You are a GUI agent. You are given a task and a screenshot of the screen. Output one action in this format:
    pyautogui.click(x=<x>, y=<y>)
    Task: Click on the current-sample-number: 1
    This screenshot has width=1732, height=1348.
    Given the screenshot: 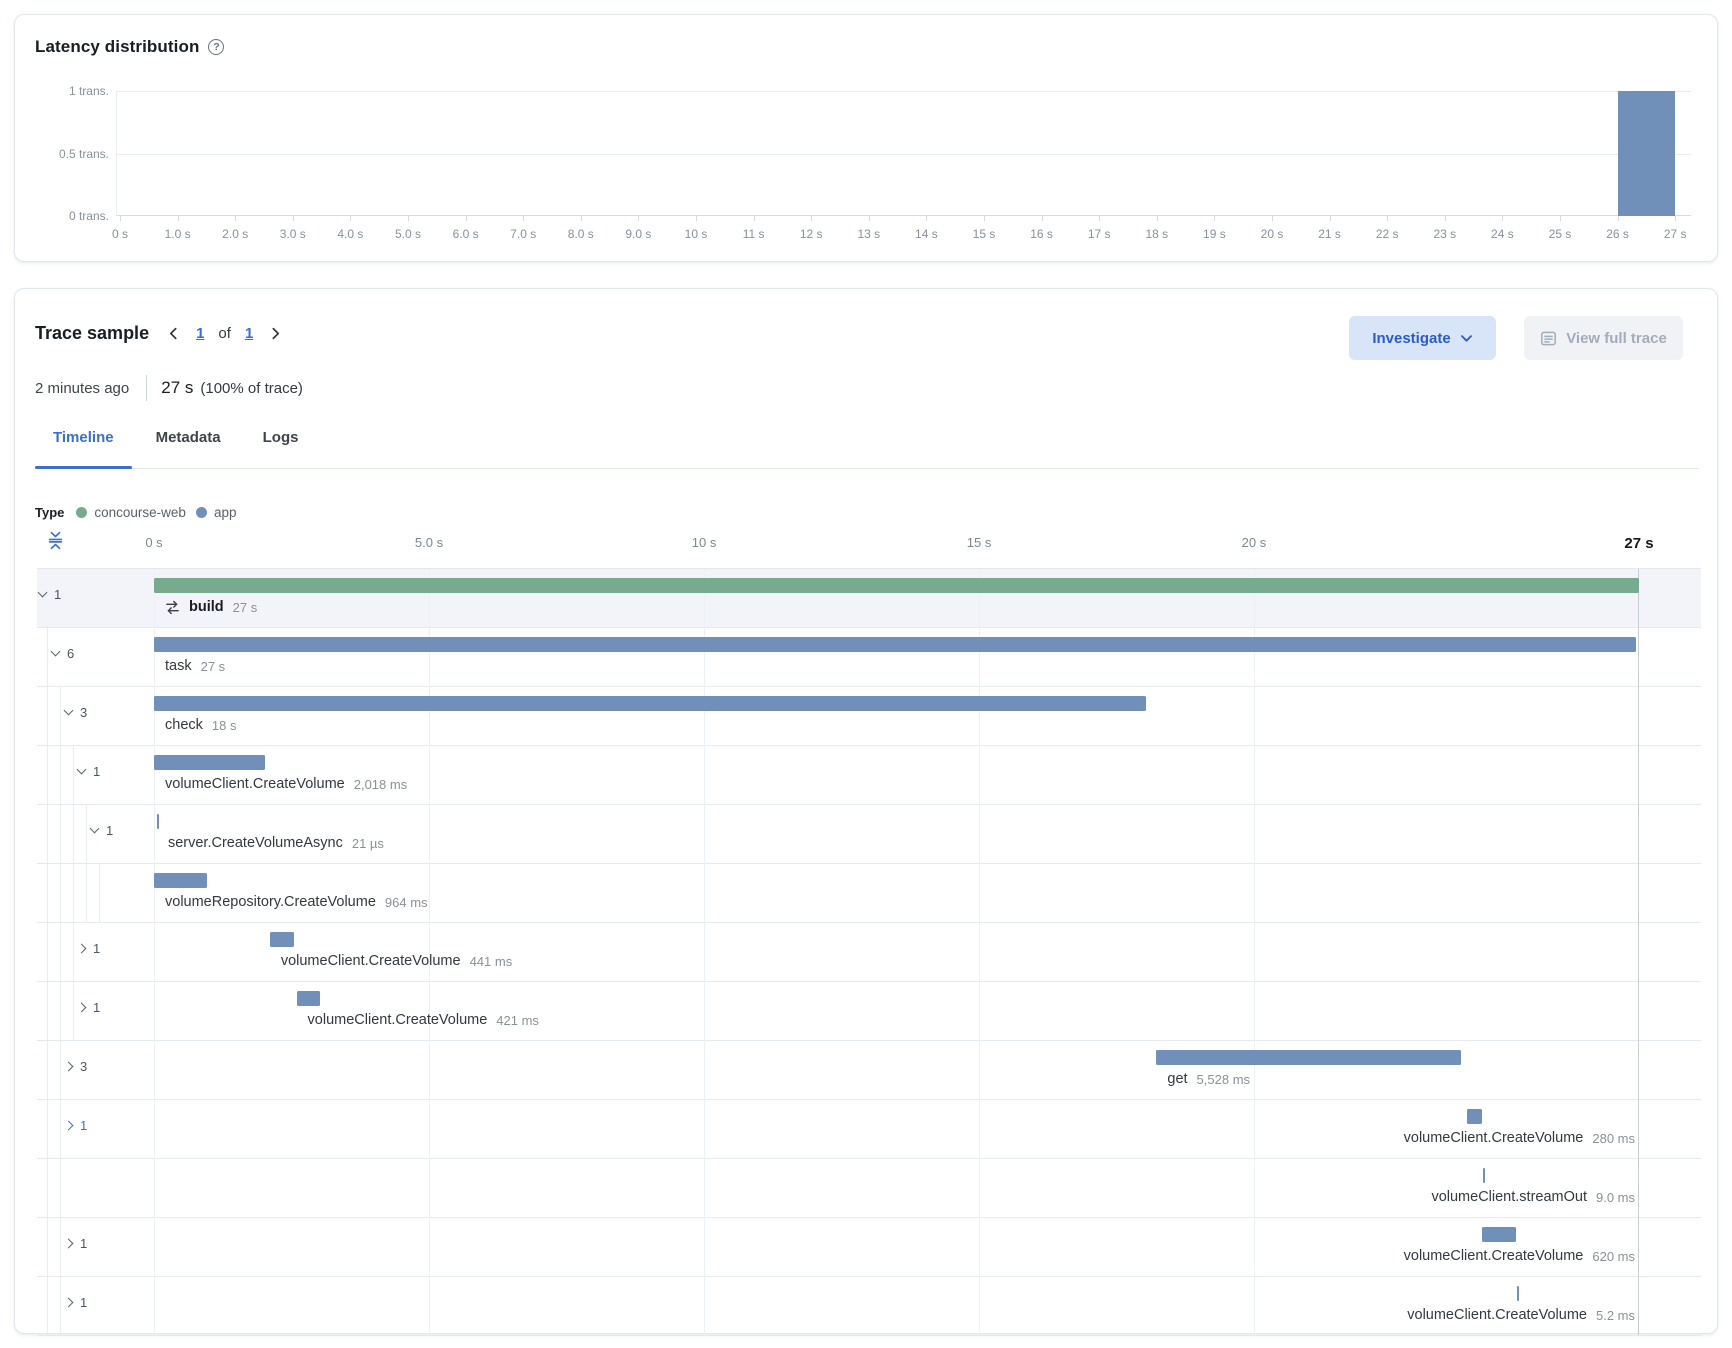 What is the action you would take?
    pyautogui.click(x=200, y=333)
    